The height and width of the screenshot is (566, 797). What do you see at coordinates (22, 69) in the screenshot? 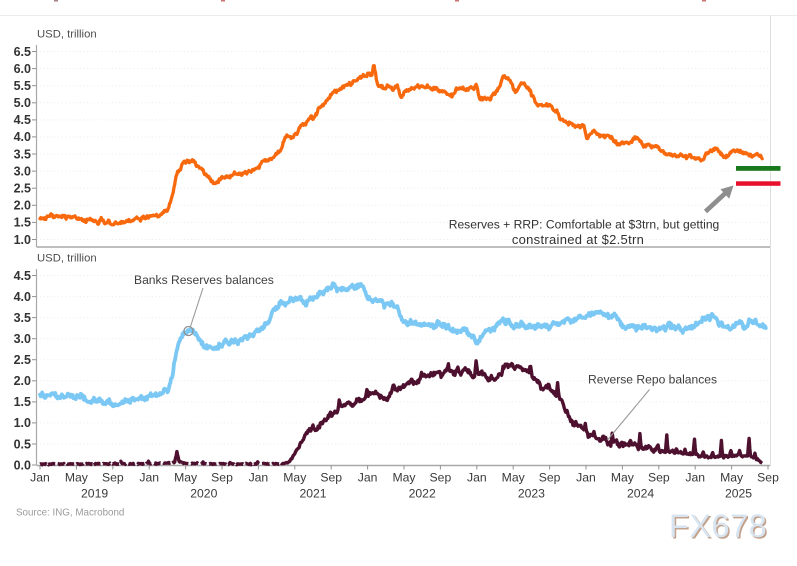
I see `svg-text: 6.0` at bounding box center [22, 69].